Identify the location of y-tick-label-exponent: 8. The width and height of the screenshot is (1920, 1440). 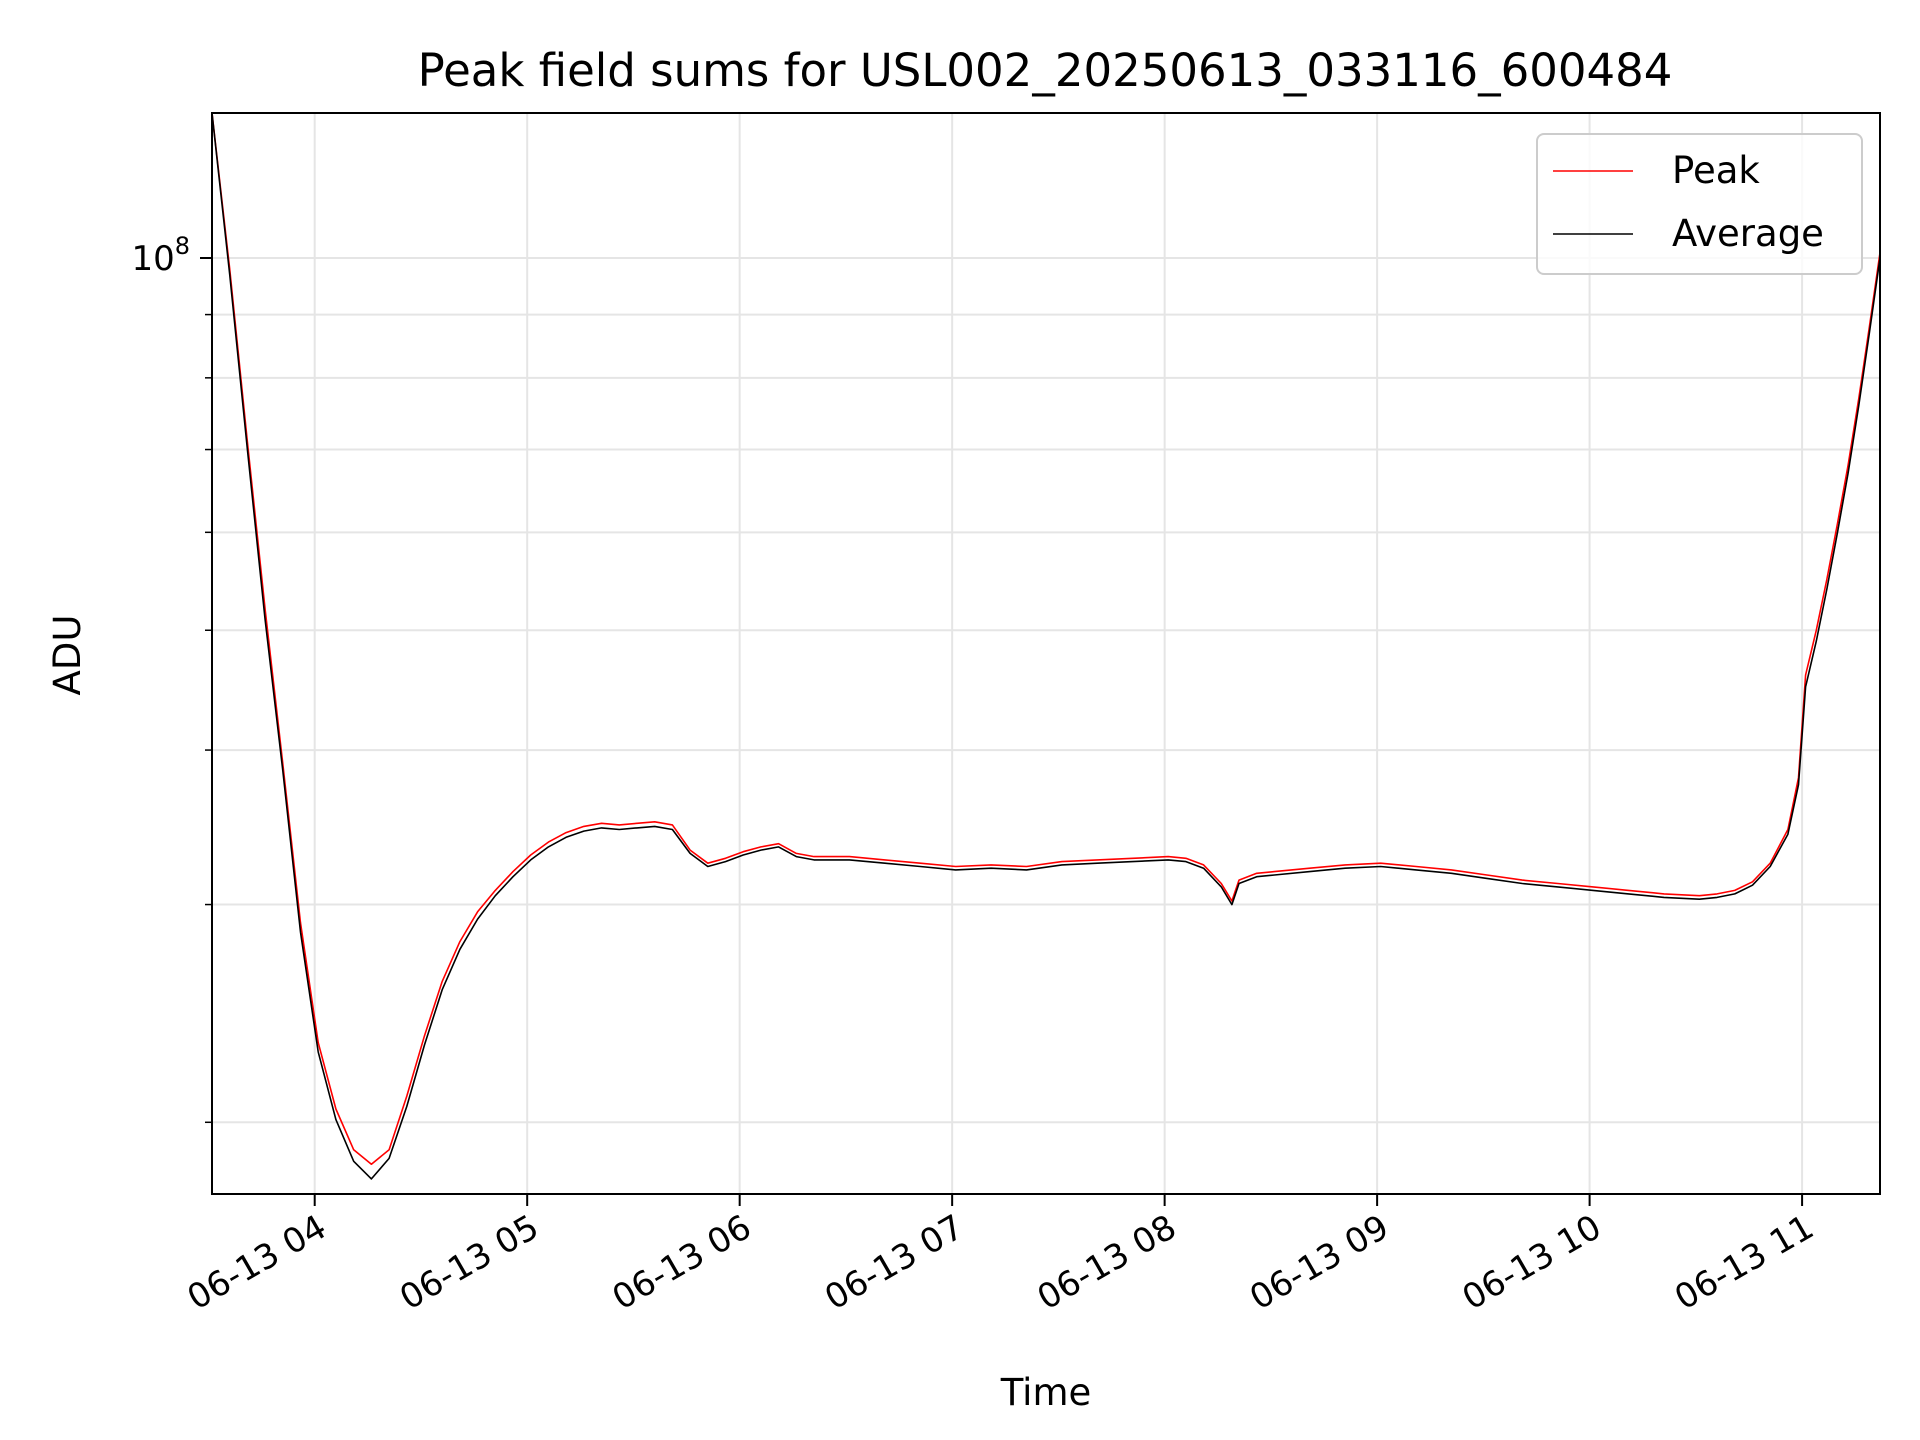
(182, 246).